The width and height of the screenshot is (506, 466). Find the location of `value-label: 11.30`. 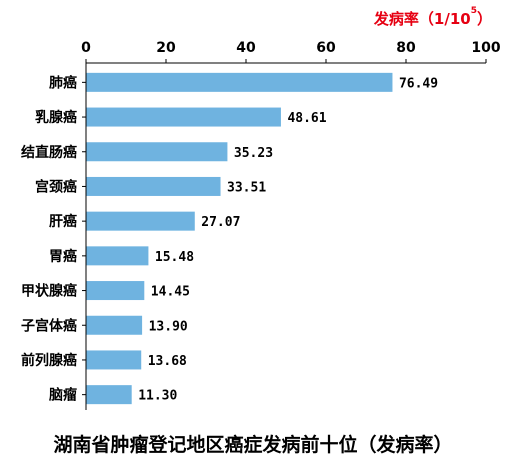

value-label: 11.30 is located at coordinates (157, 396).